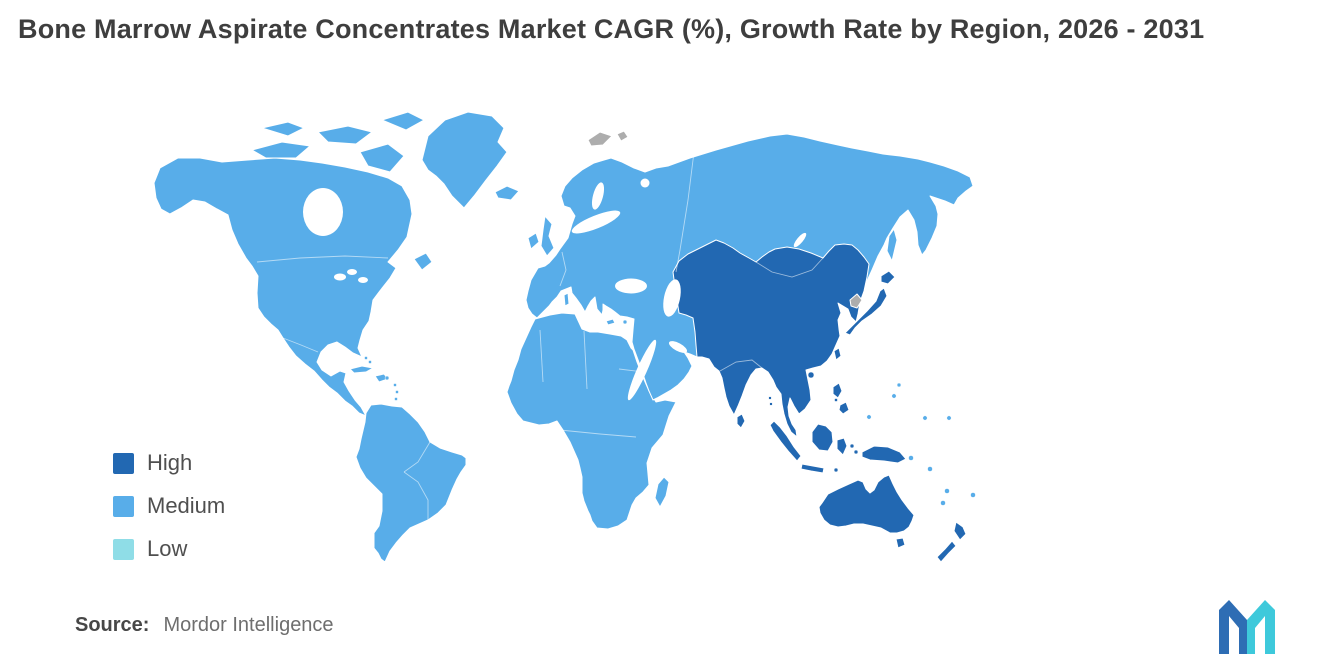 The height and width of the screenshot is (665, 1320). Describe the element at coordinates (610, 322) in the screenshot. I see `crete` at that location.